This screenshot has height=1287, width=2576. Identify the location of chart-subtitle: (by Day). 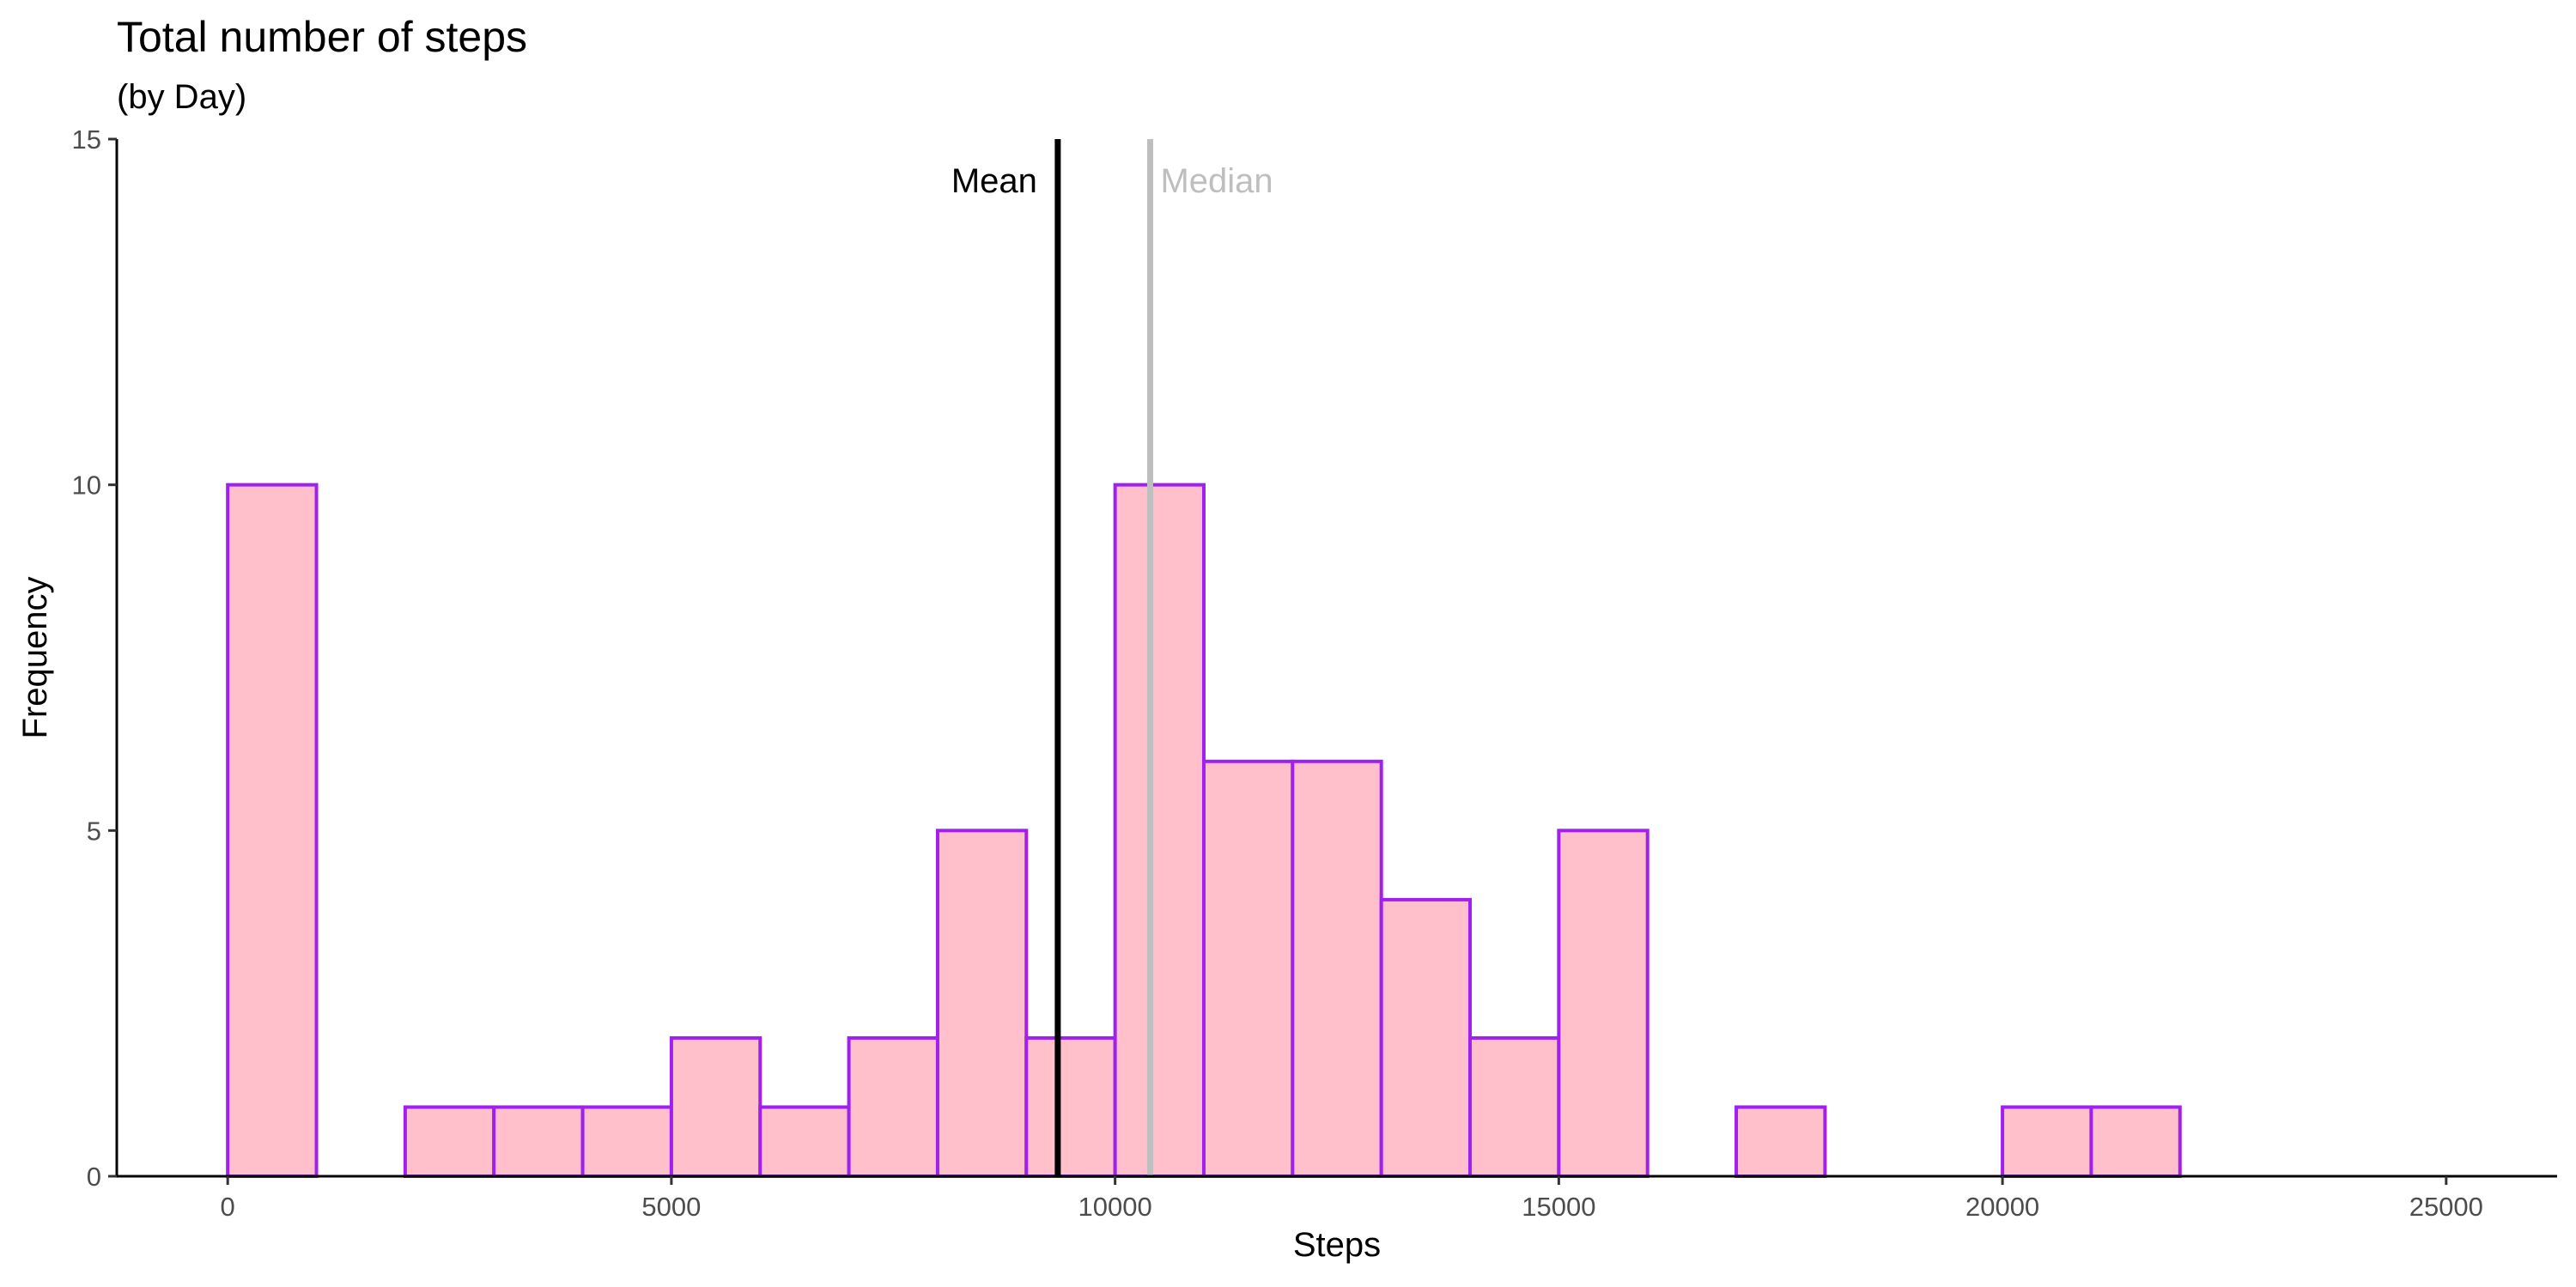
(181, 97).